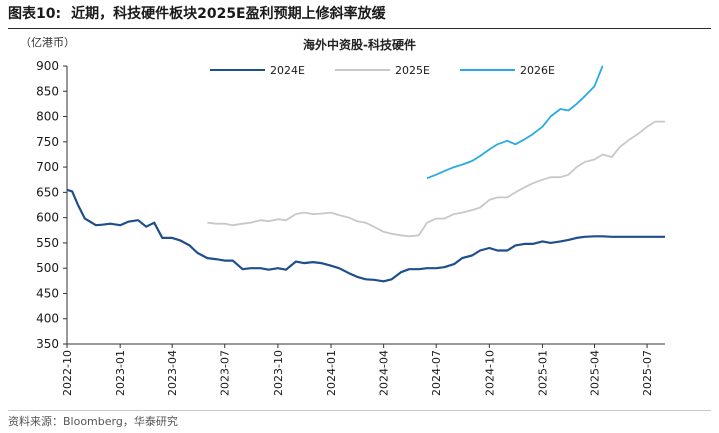  I want to click on legend-label-2024e: 2024E, so click(287, 70).